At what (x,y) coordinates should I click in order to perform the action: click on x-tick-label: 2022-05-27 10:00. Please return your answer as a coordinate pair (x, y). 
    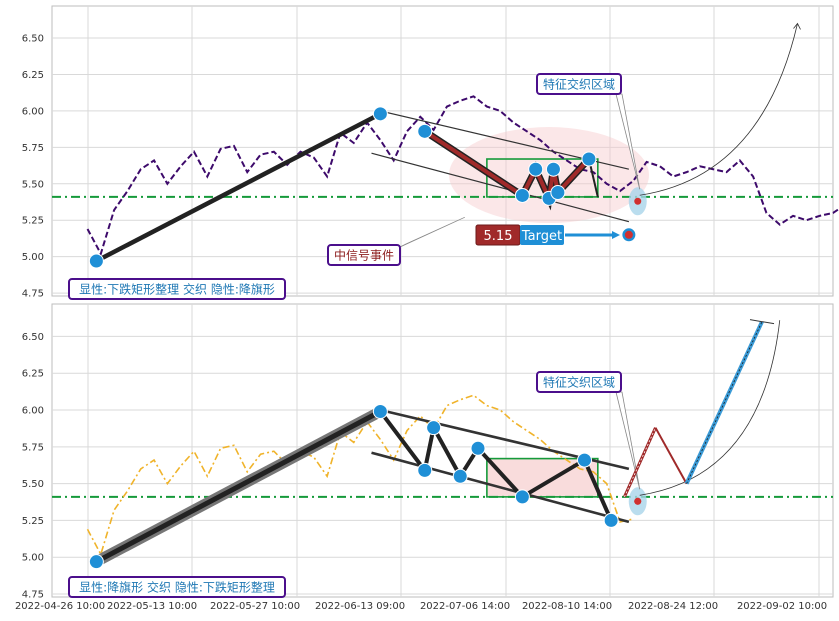
    Looking at the image, I should click on (255, 606).